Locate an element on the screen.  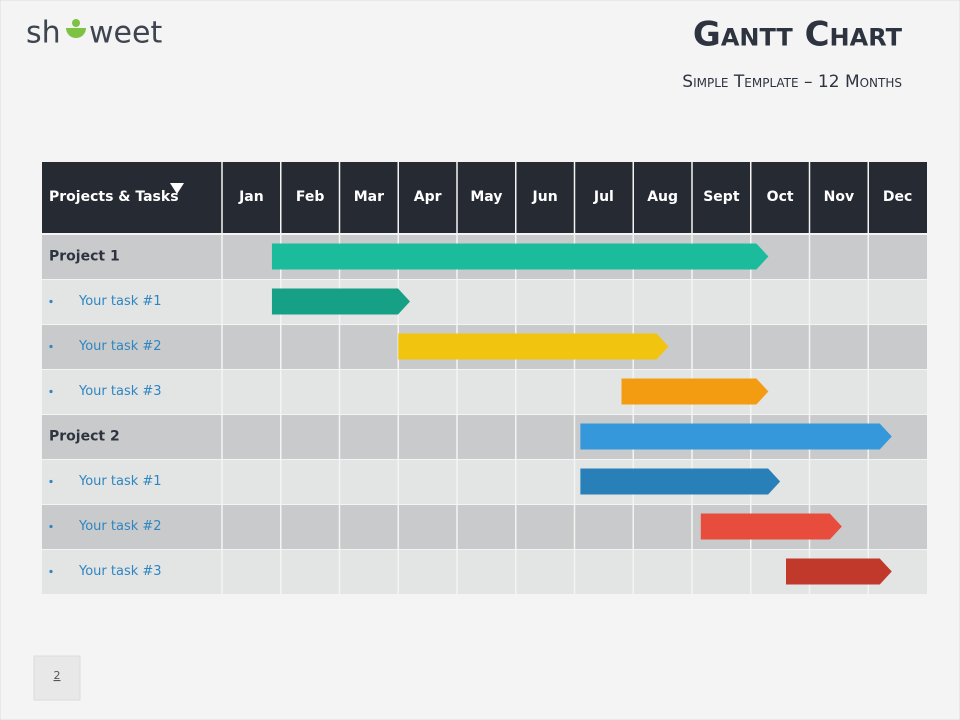
header-row is located at coordinates (484, 197).